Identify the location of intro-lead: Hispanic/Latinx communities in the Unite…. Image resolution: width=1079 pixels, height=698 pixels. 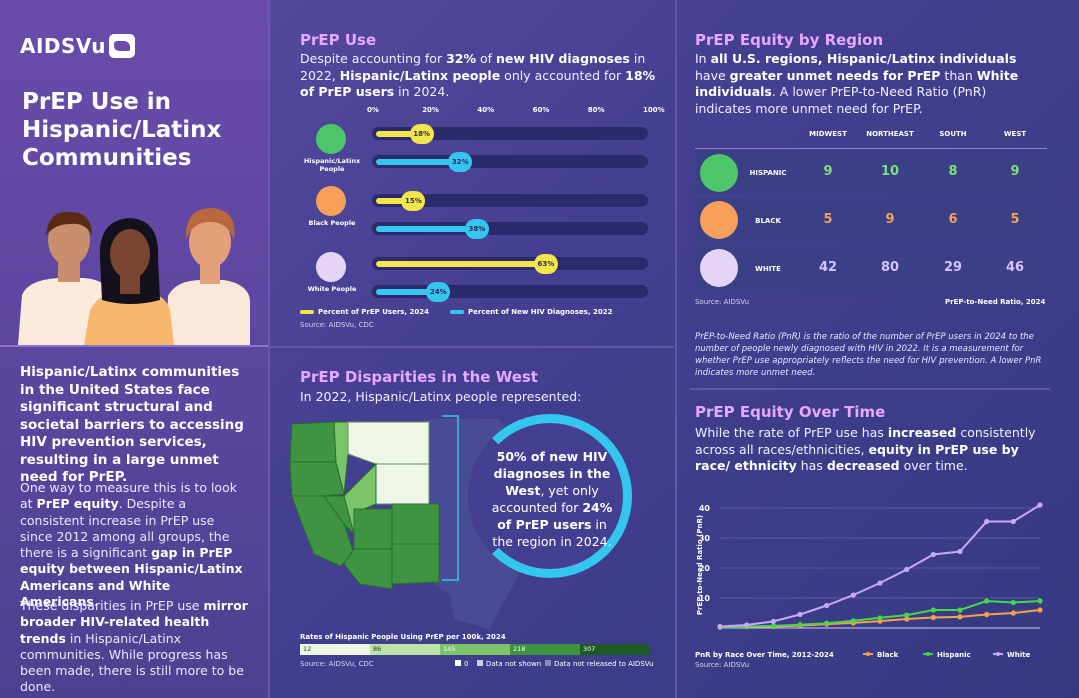
(132, 424).